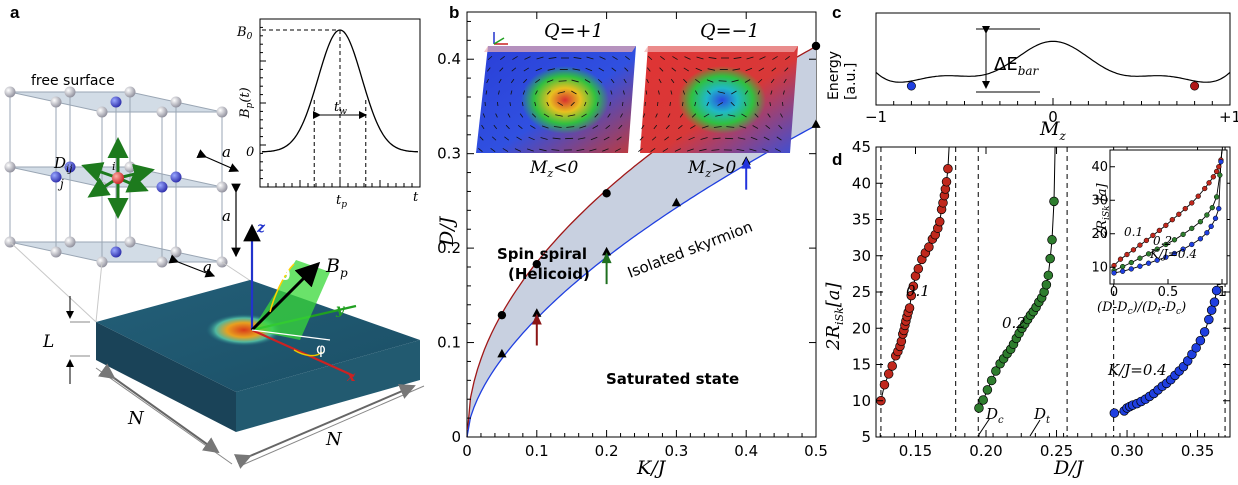 This screenshot has width=1238, height=485. What do you see at coordinates (915, 451) in the screenshot?
I see `d-xtick-label: 0.15` at bounding box center [915, 451].